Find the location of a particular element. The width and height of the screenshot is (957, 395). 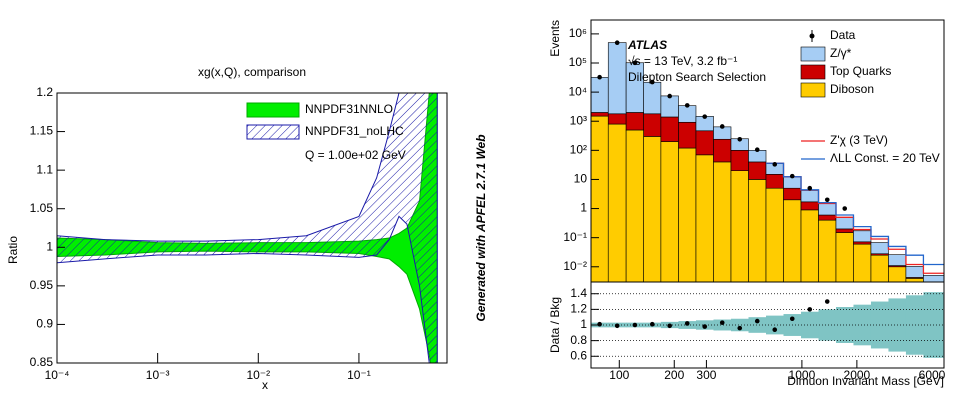

y-tick-label: 1.2 is located at coordinates (44, 92).